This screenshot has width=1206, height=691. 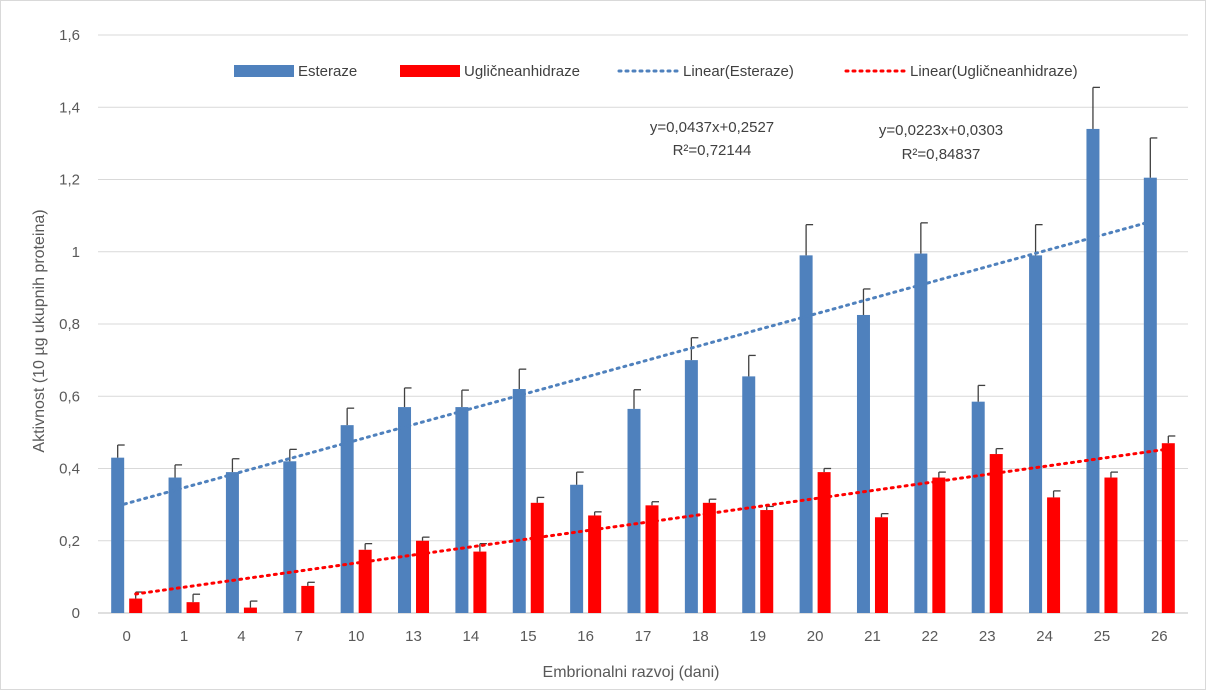 What do you see at coordinates (941, 130) in the screenshot?
I see `trendline-equation-anhidraze: y=0,0223x+0,0303` at bounding box center [941, 130].